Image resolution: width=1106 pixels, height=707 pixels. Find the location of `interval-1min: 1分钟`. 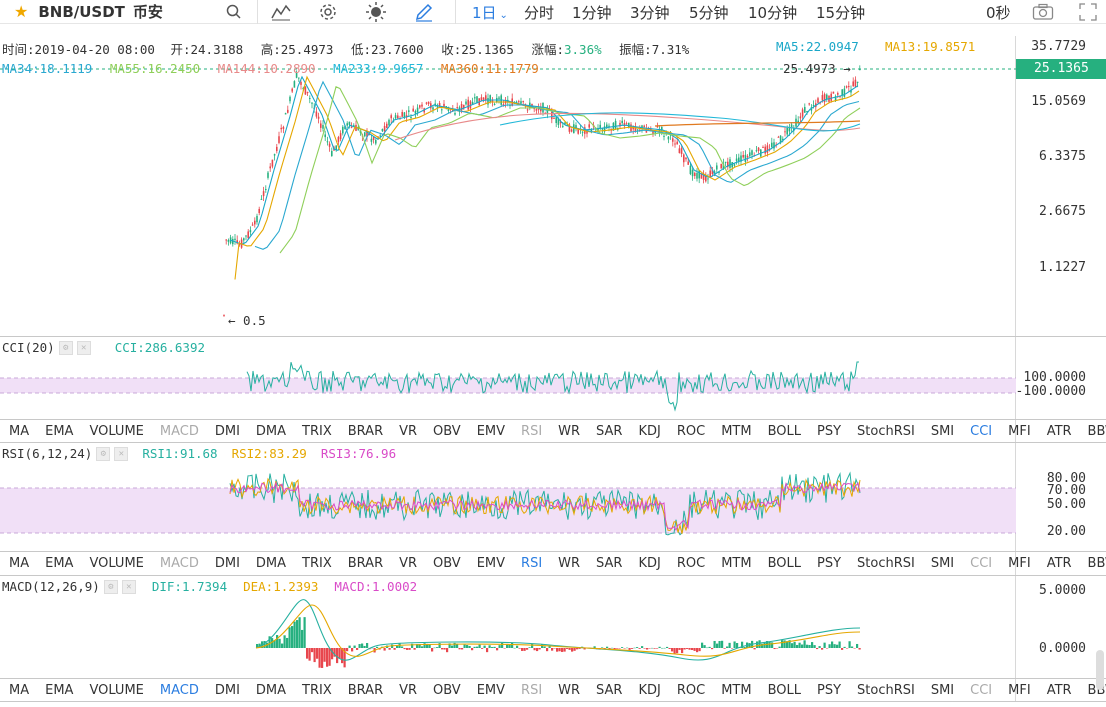

interval-1min: 1分钟 is located at coordinates (592, 13).